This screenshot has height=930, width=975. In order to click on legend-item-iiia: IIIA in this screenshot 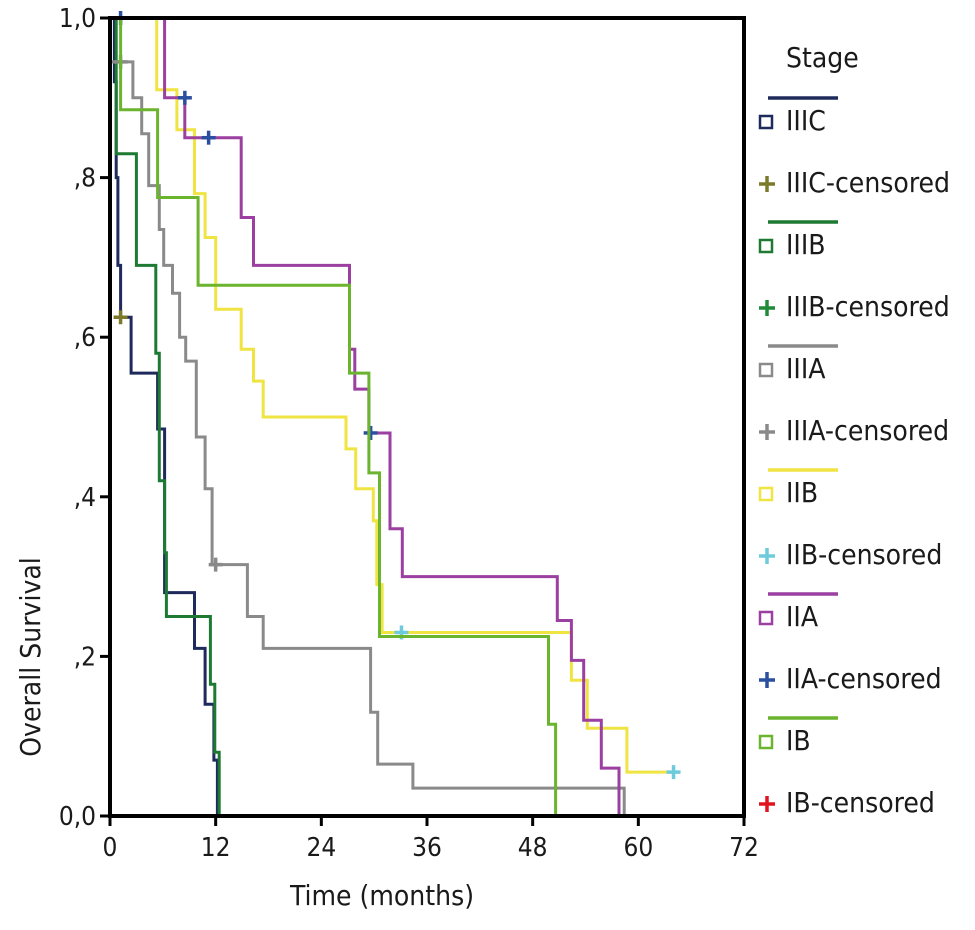, I will do `click(798, 364)`.